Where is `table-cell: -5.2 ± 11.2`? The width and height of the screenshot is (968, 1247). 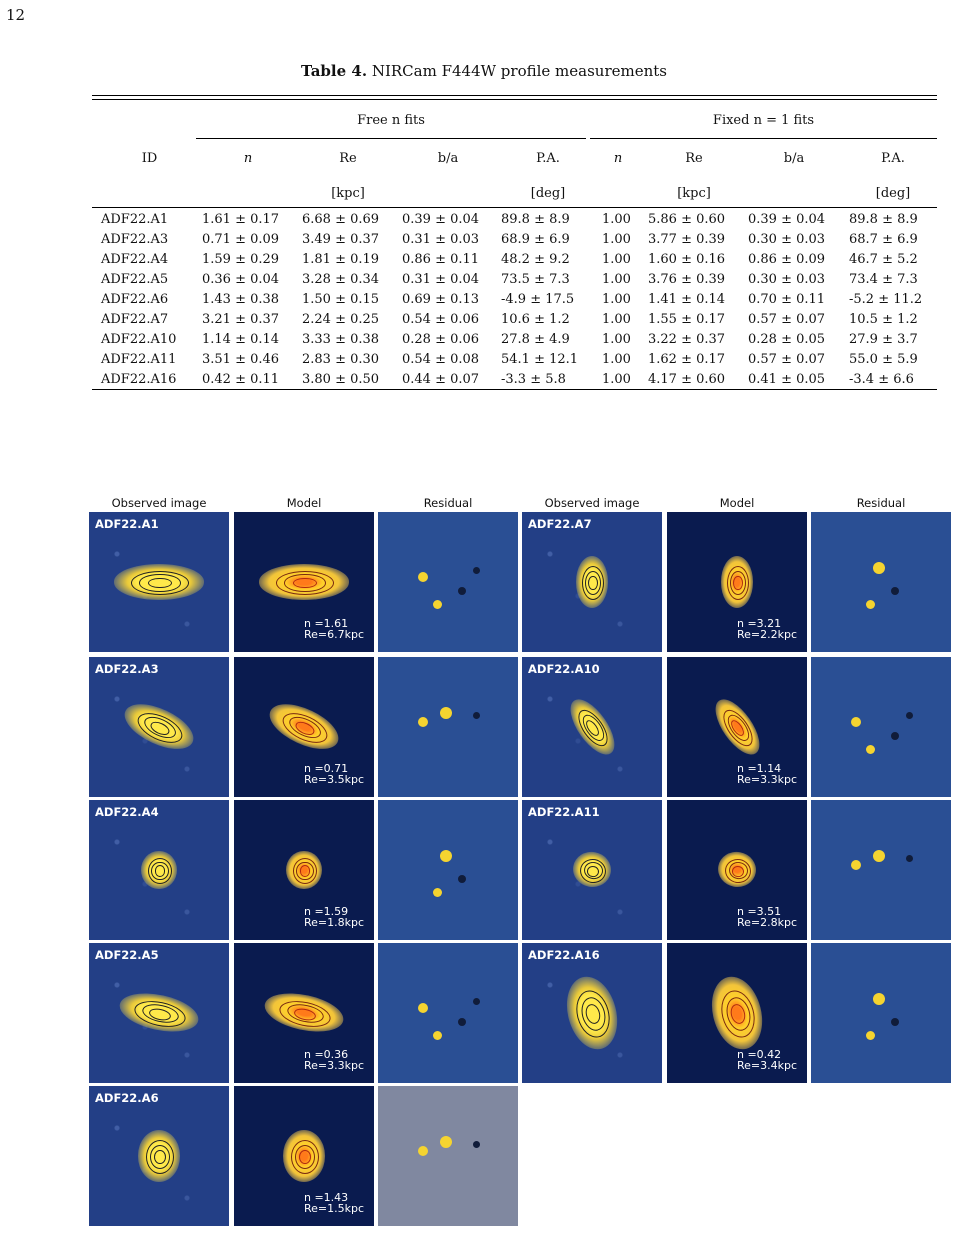 table-cell: -5.2 ± 11.2 is located at coordinates (886, 299).